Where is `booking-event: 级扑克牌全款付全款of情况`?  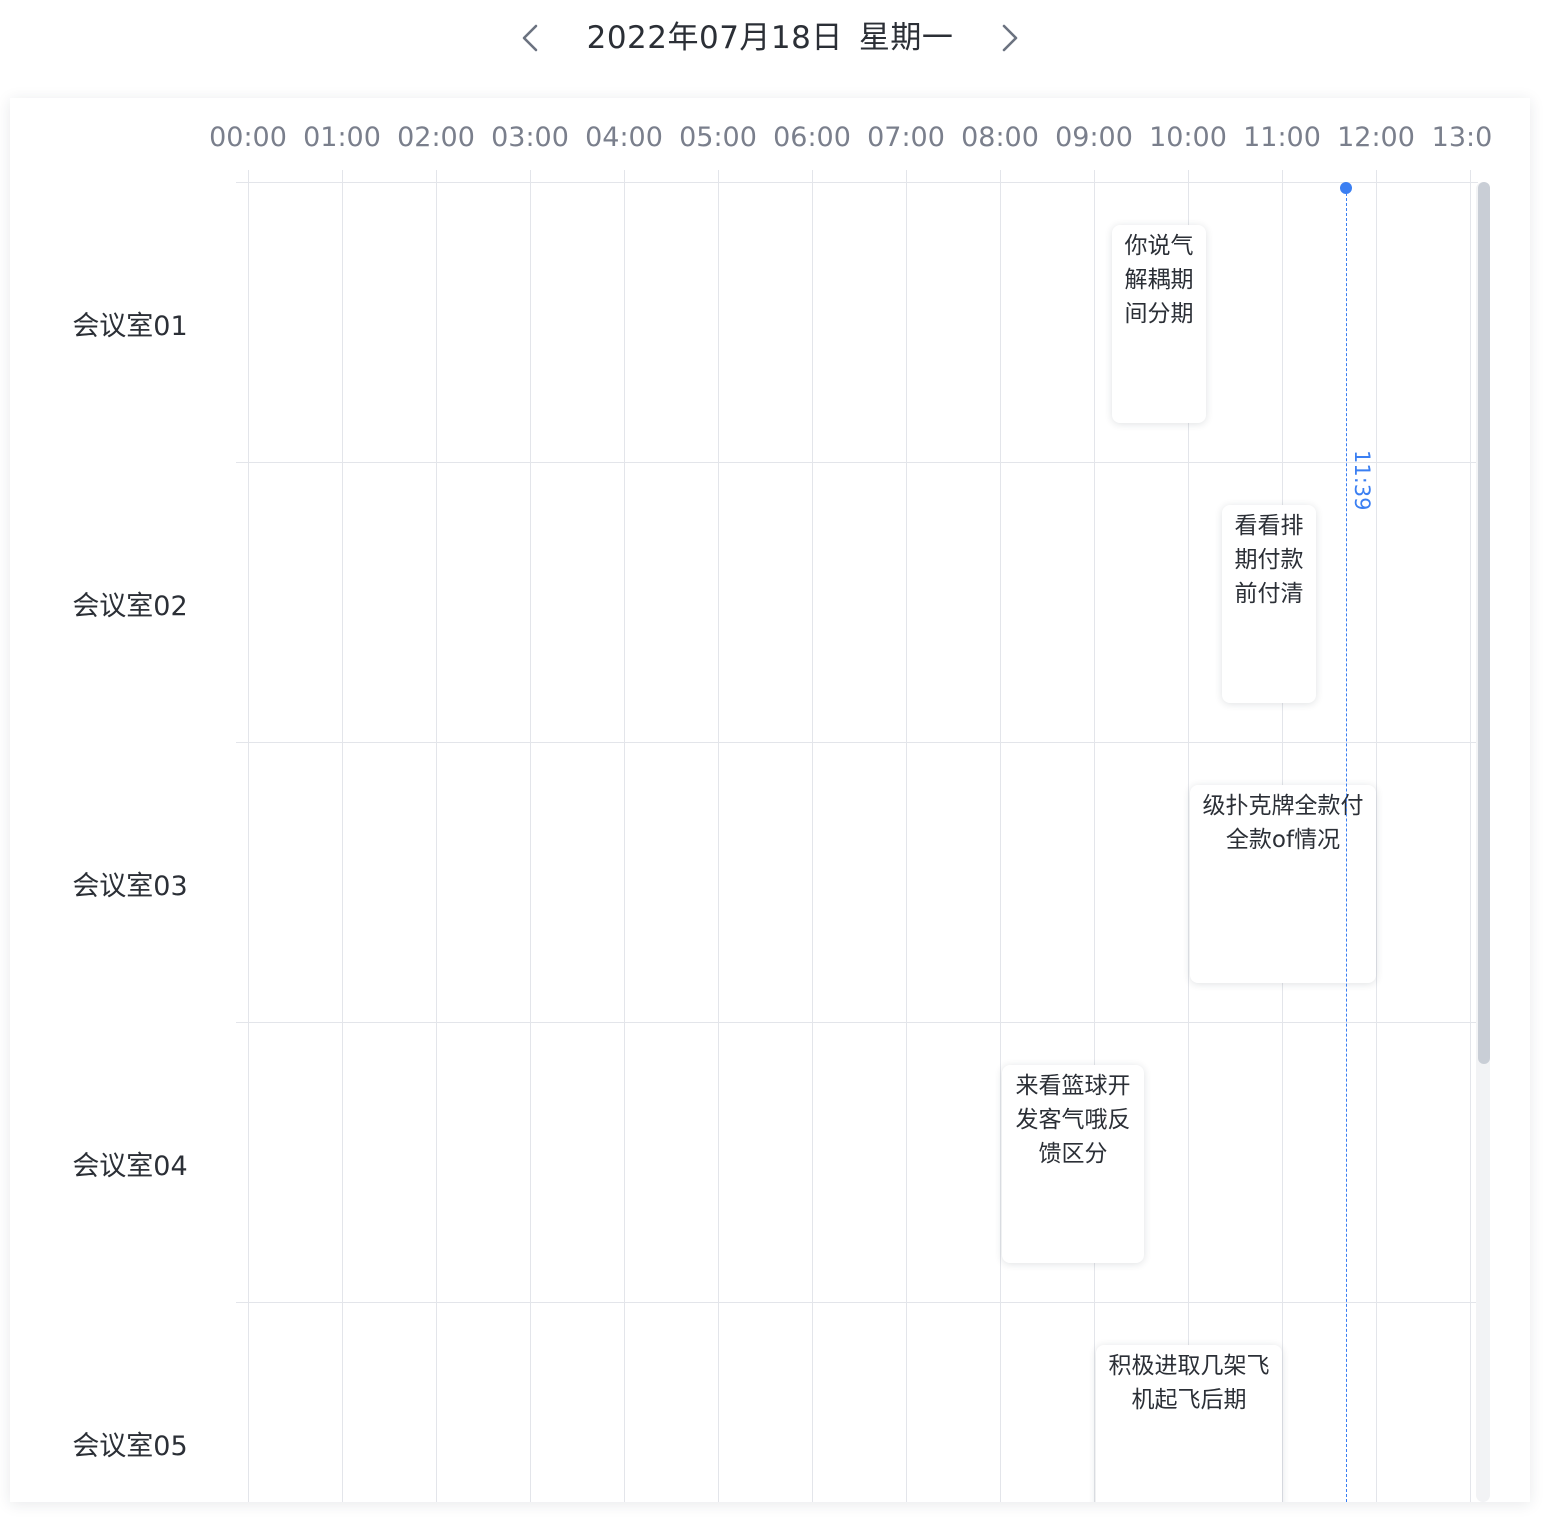 booking-event: 级扑克牌全款付全款of情况 is located at coordinates (1283, 884).